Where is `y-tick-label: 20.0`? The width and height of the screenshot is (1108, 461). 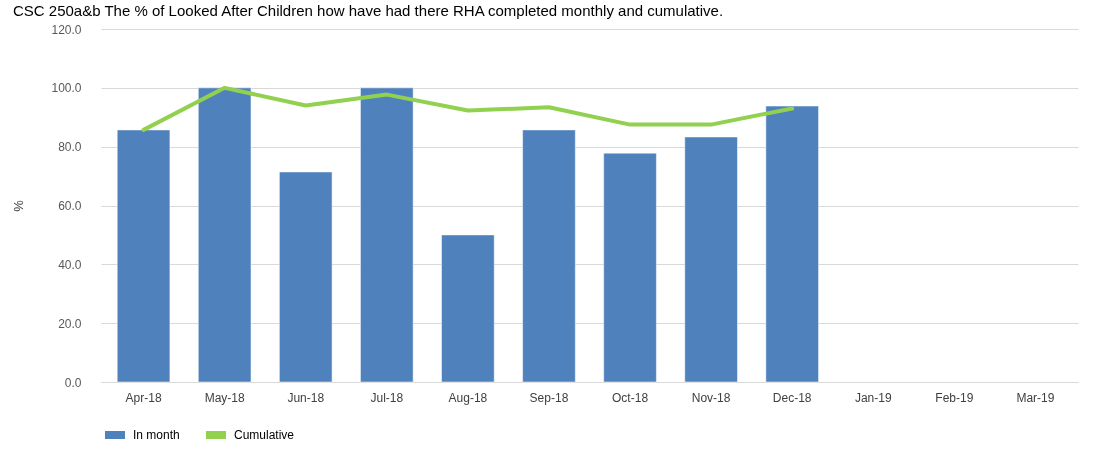 y-tick-label: 20.0 is located at coordinates (70, 323).